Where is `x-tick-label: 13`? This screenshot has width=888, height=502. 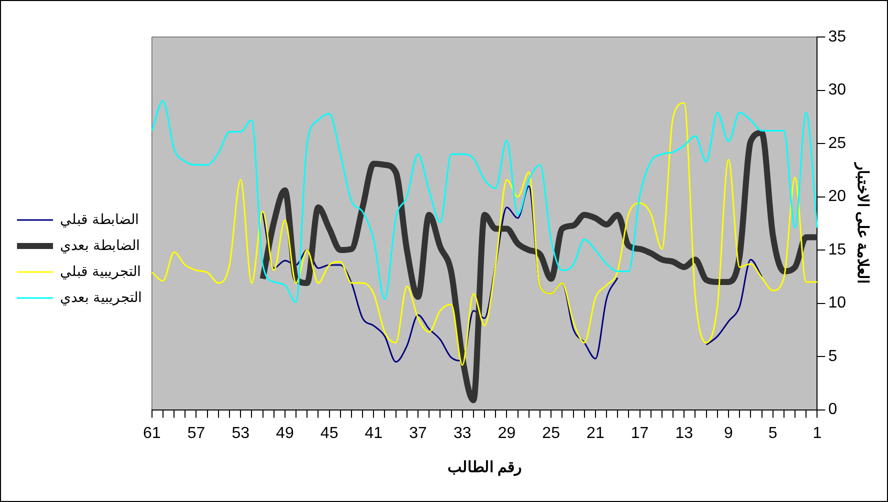 x-tick-label: 13 is located at coordinates (684, 433).